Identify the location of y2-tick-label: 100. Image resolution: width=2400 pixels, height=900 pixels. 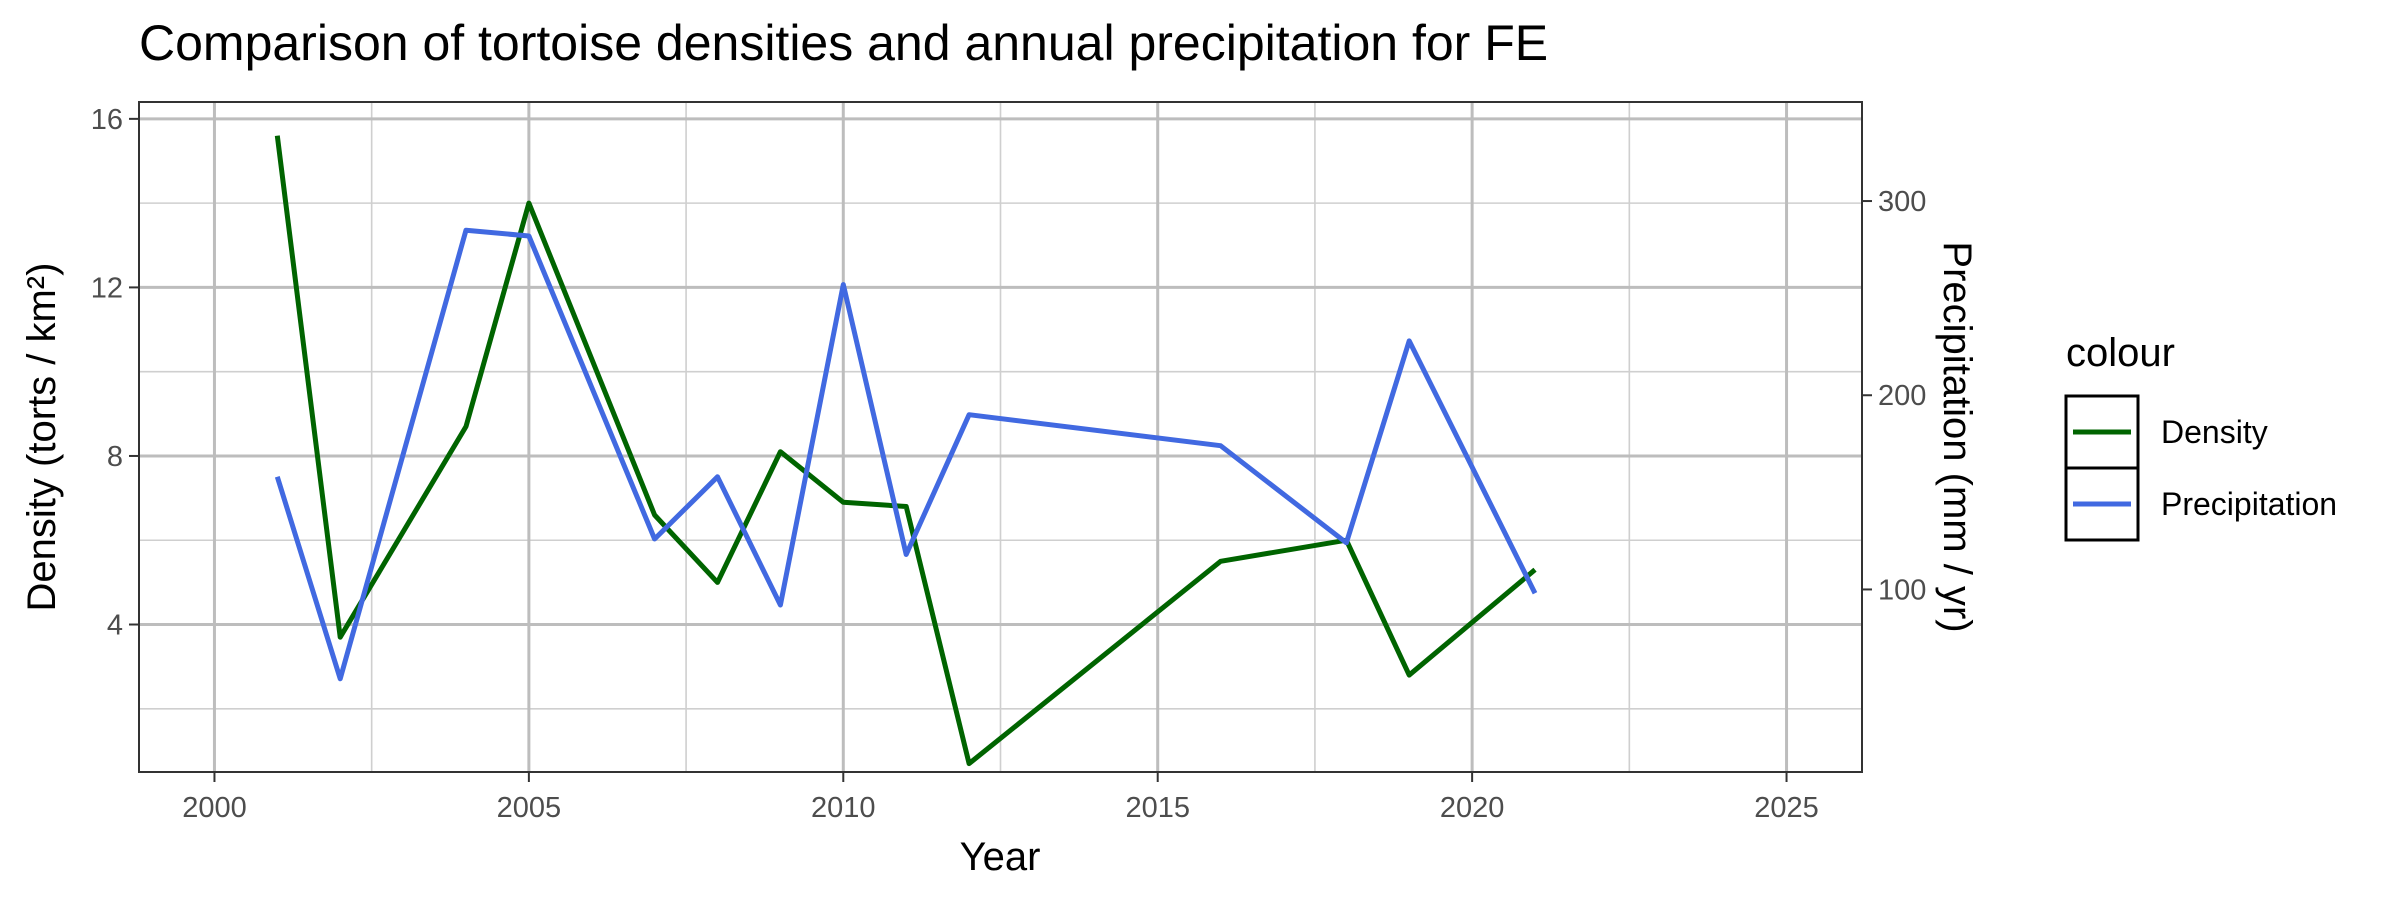
(1902, 590).